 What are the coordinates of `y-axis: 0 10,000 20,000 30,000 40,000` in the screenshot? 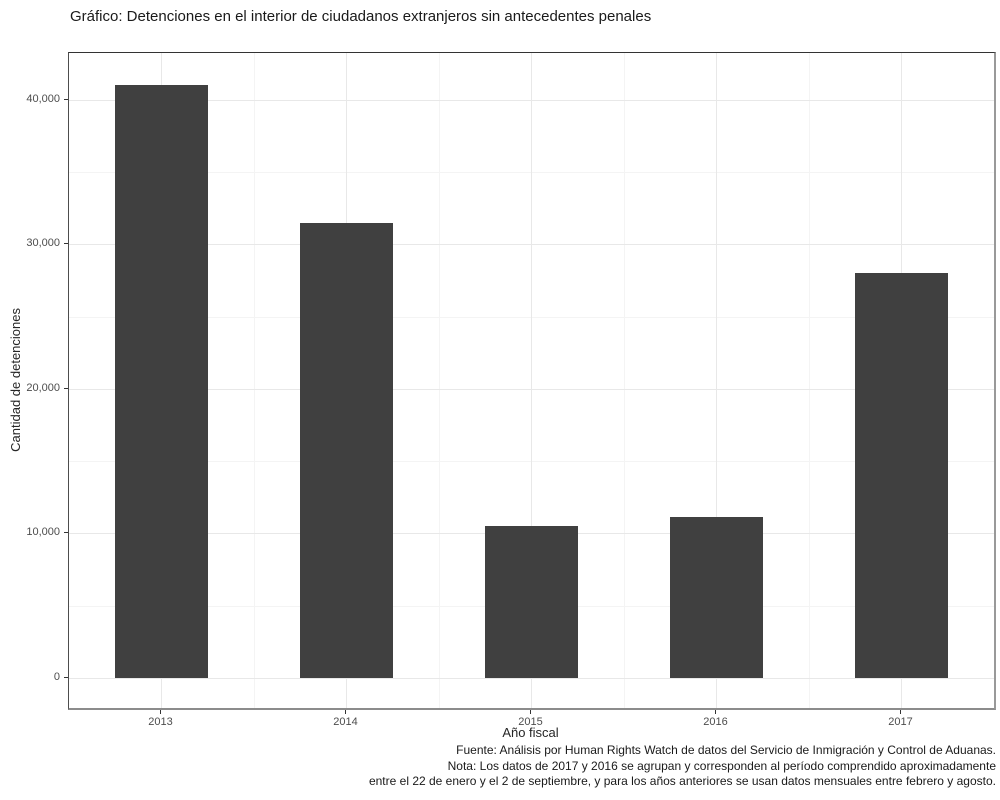 It's located at (34, 382).